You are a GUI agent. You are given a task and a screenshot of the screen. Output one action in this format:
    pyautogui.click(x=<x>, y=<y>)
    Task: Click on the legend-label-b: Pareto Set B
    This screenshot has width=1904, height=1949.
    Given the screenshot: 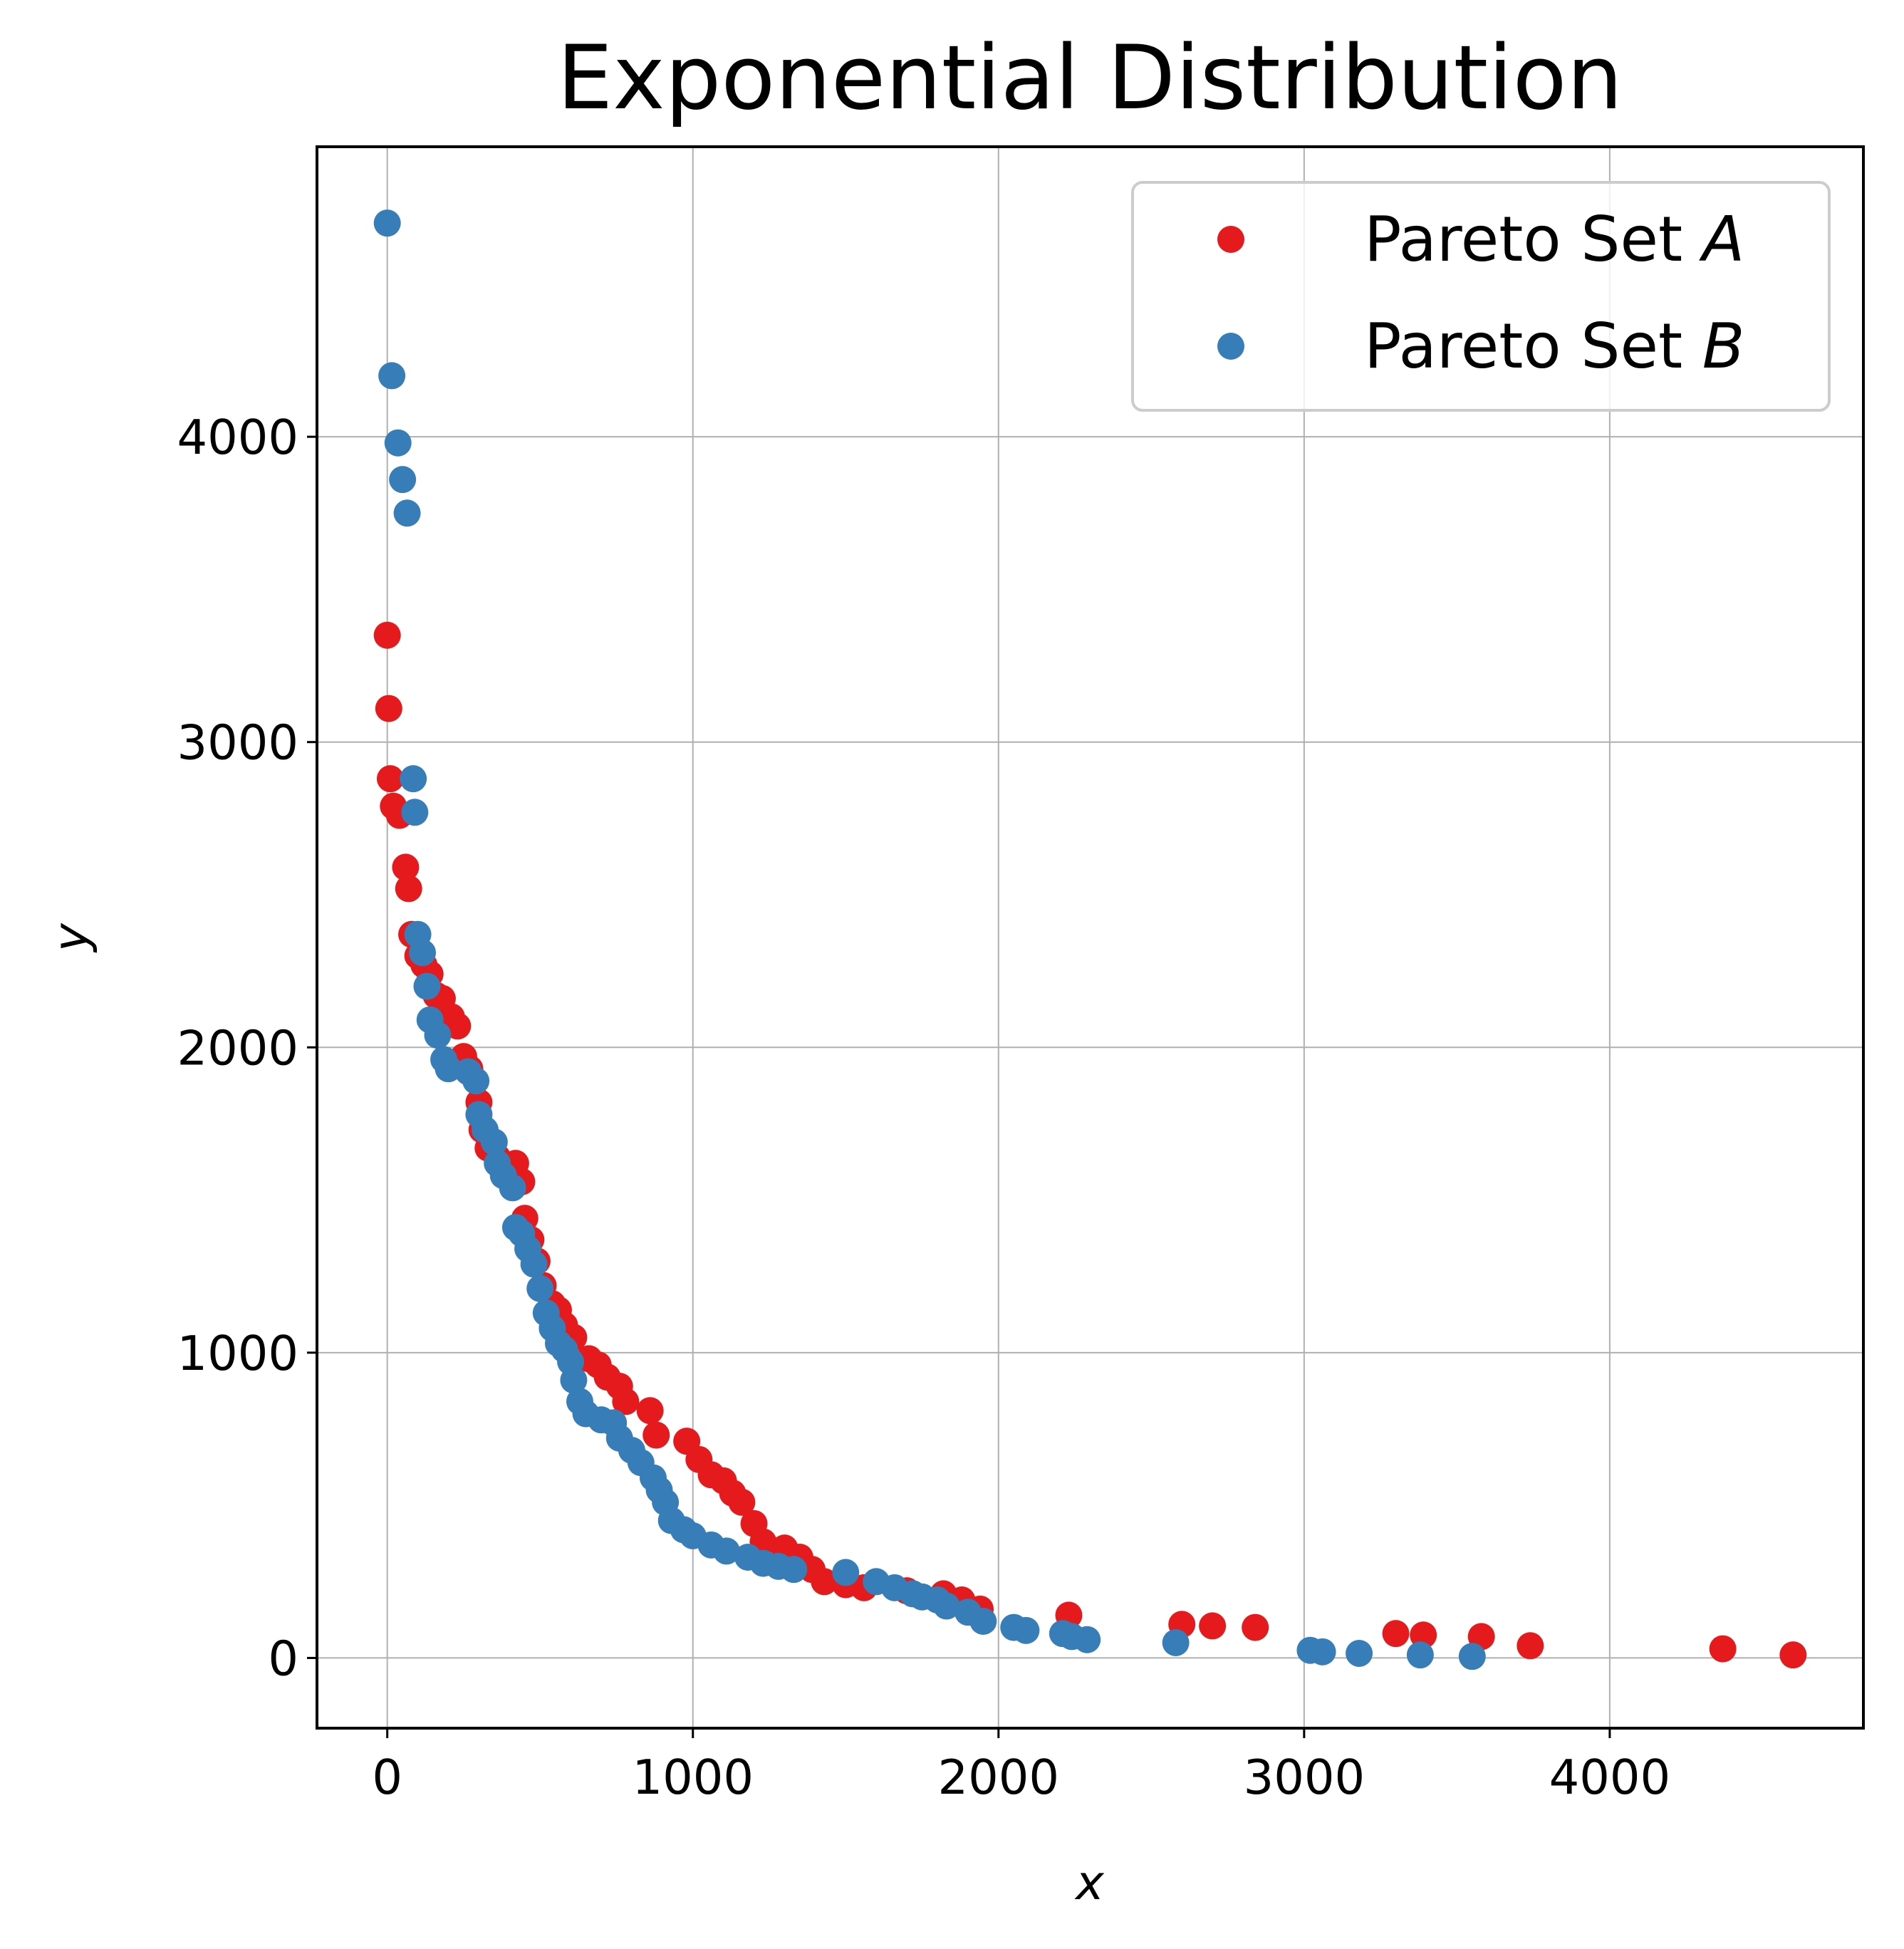 What is the action you would take?
    pyautogui.click(x=1554, y=347)
    